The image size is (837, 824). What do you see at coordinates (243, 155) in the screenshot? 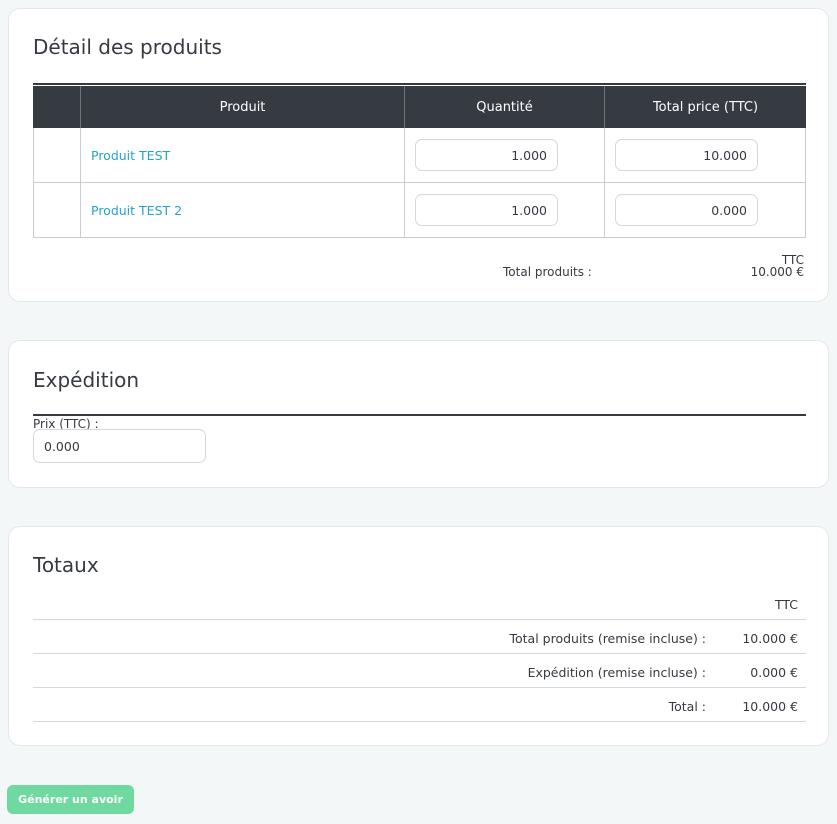
I see `product-cell: Produit TEST` at bounding box center [243, 155].